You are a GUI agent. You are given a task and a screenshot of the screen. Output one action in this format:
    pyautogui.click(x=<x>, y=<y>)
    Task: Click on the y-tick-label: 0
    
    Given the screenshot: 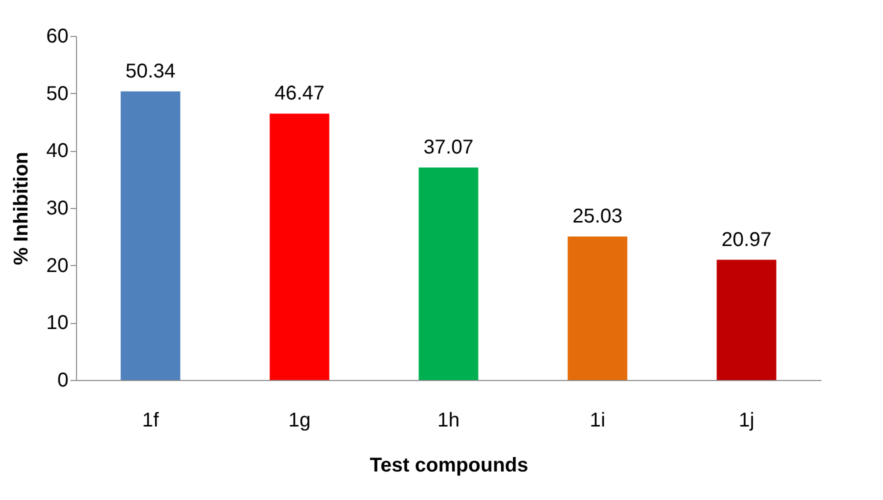 What is the action you would take?
    pyautogui.click(x=62, y=381)
    